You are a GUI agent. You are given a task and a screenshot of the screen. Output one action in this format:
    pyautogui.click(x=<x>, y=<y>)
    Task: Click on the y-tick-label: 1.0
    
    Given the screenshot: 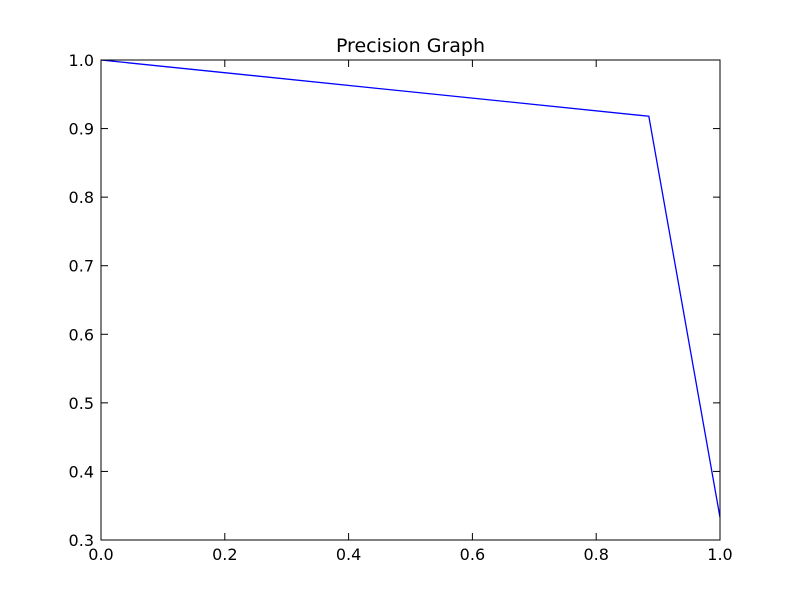 What is the action you would take?
    pyautogui.click(x=81, y=60)
    